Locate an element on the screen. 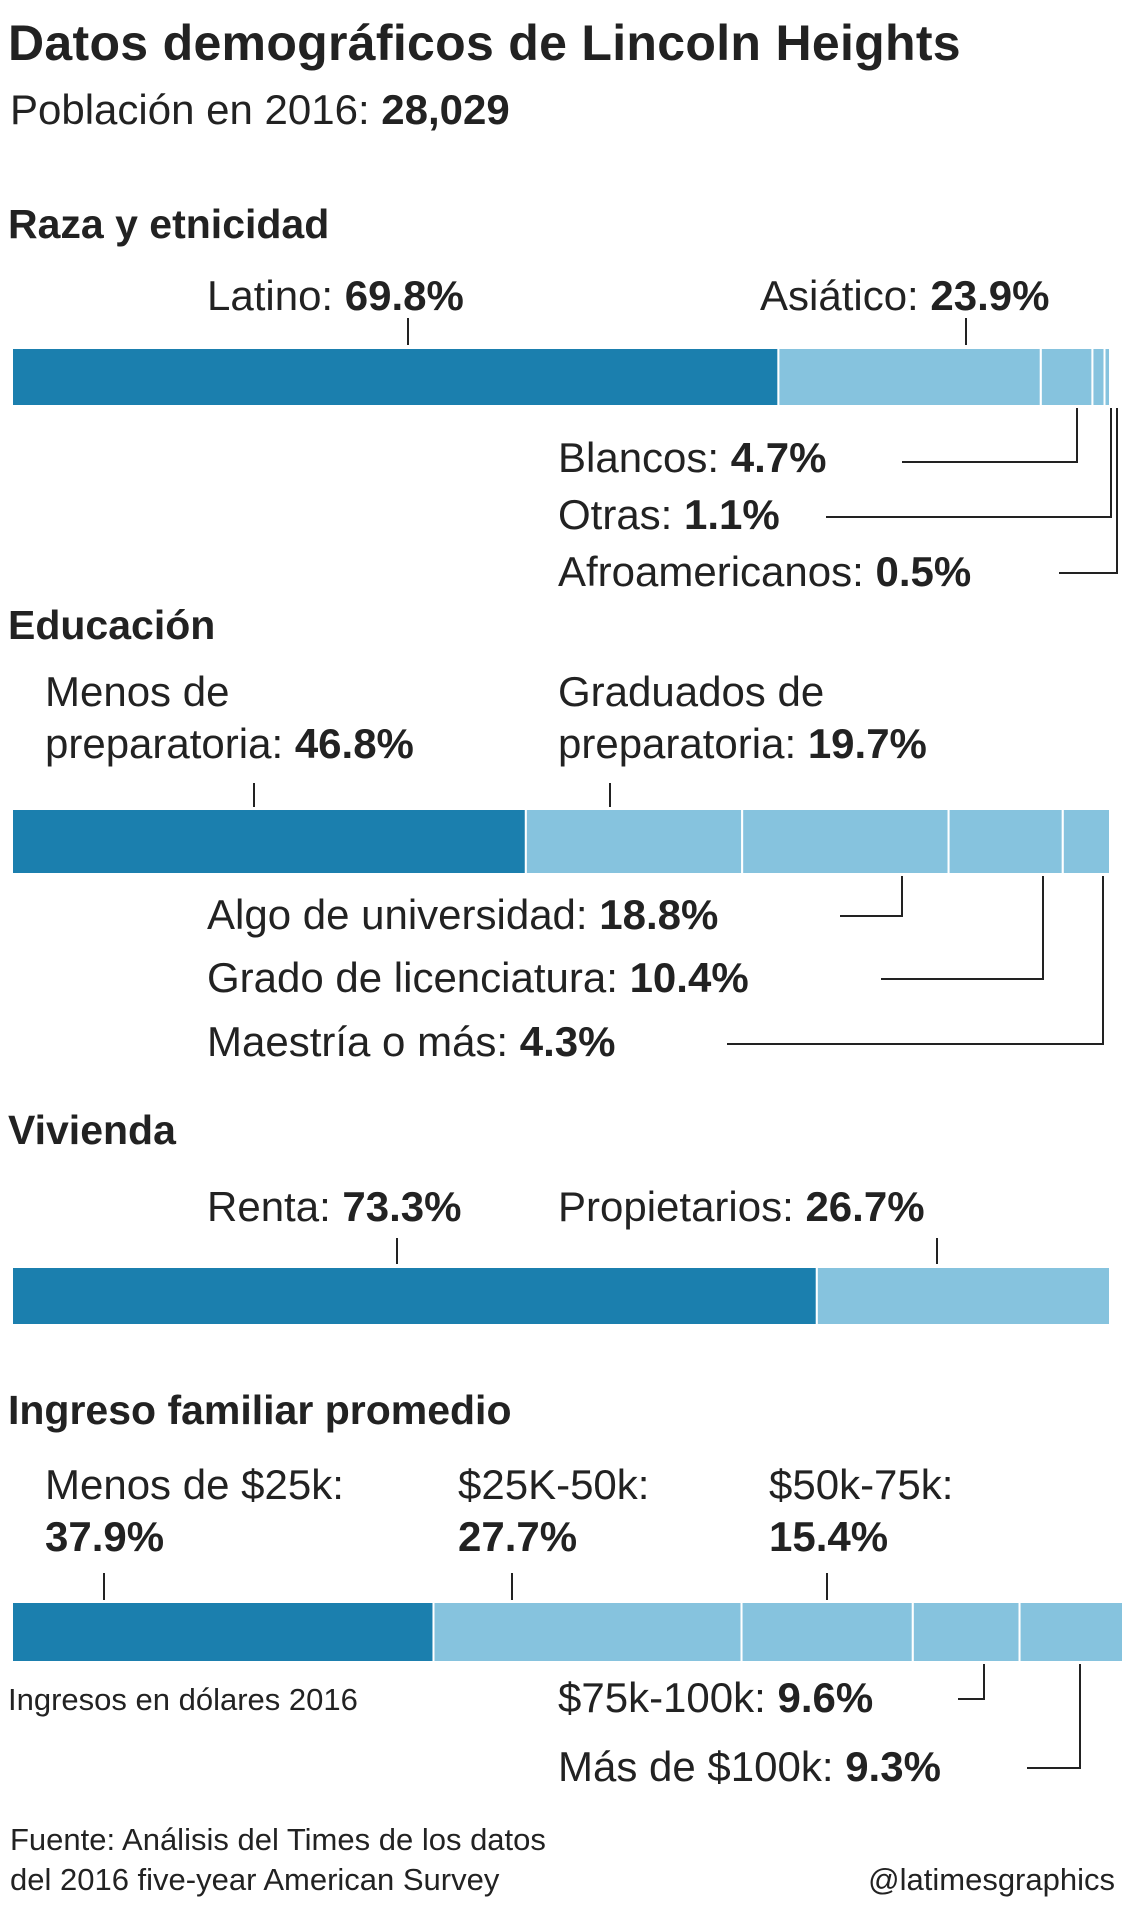 The height and width of the screenshot is (1911, 1125). value-afroamericanos: 0.5% is located at coordinates (923, 571).